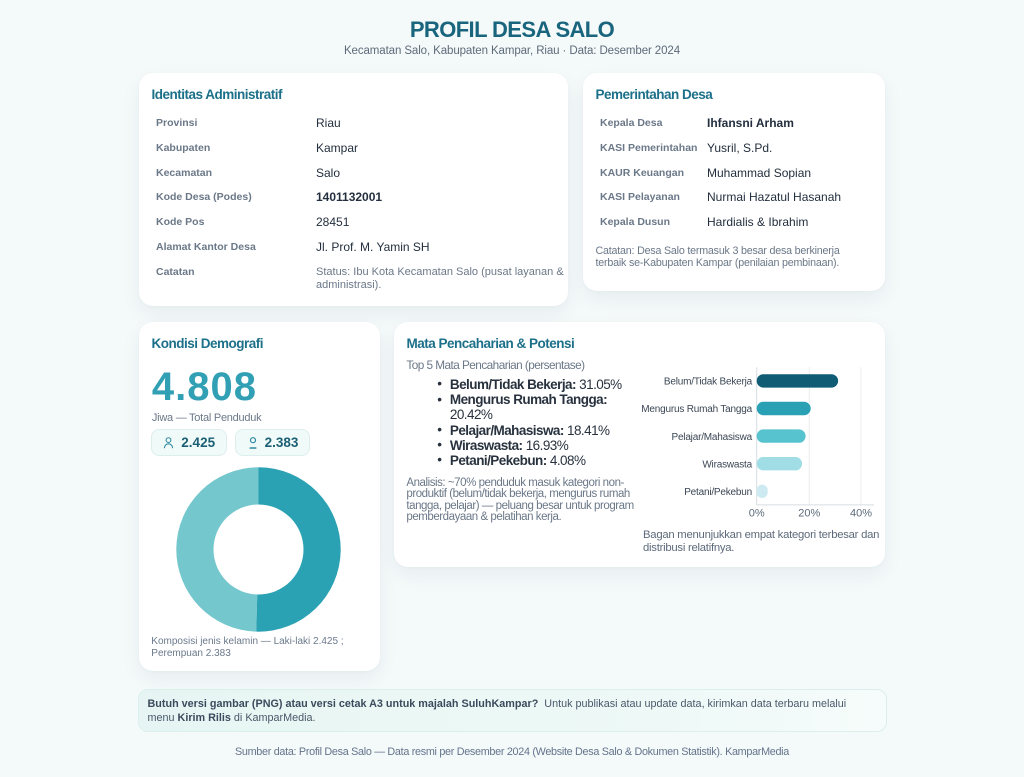 The image size is (1024, 777). What do you see at coordinates (696, 409) in the screenshot?
I see `svg-text: Mengurus Rumah Tangga` at bounding box center [696, 409].